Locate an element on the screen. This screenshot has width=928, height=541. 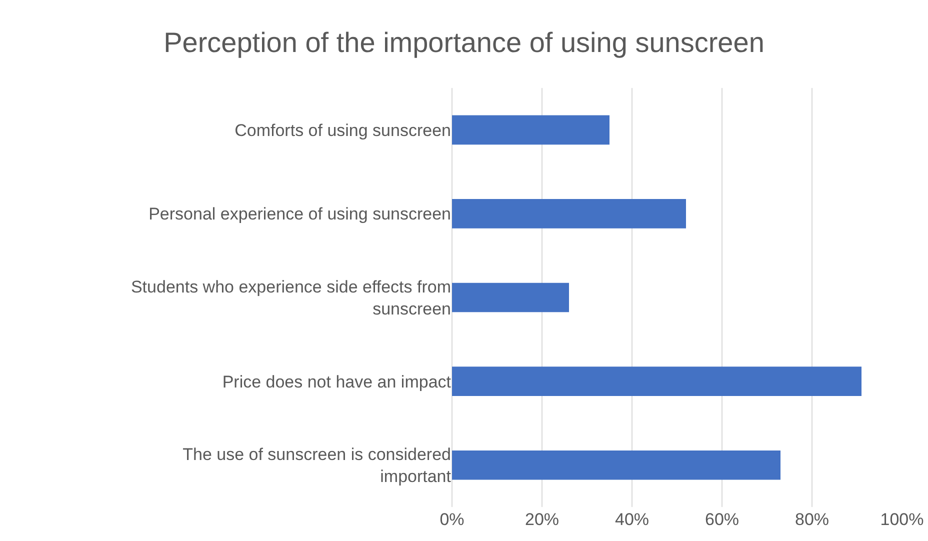
y-tick-label: Price does not have an impact is located at coordinates (337, 382).